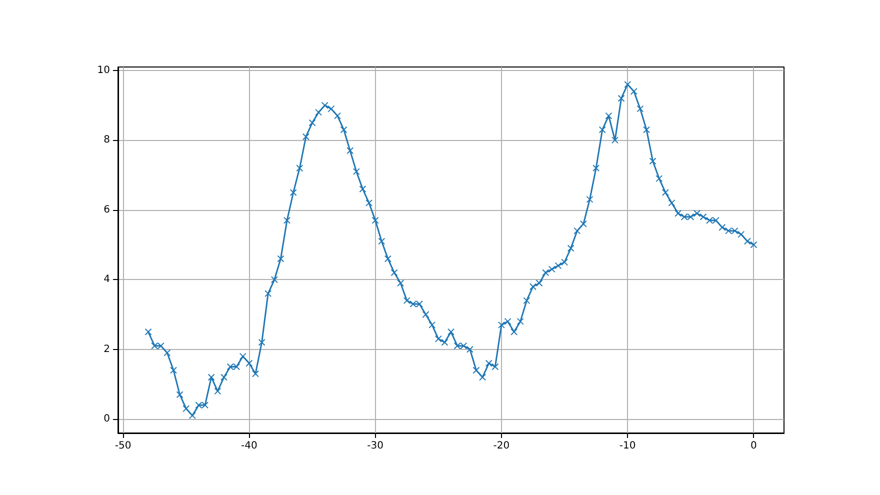  I want to click on y-tick-label: 8, so click(107, 140).